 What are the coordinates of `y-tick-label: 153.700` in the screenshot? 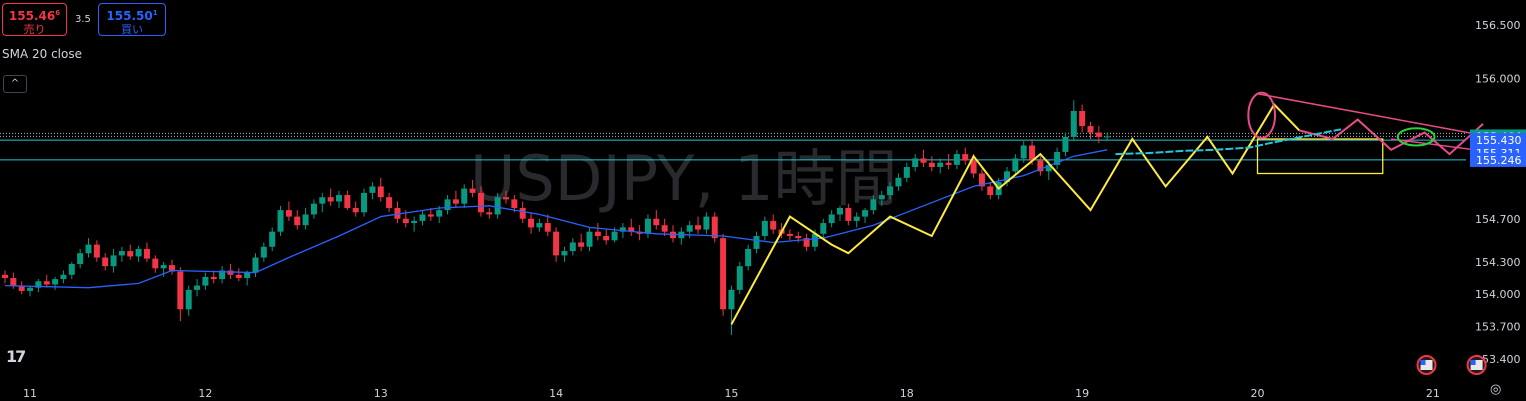 It's located at (1498, 327).